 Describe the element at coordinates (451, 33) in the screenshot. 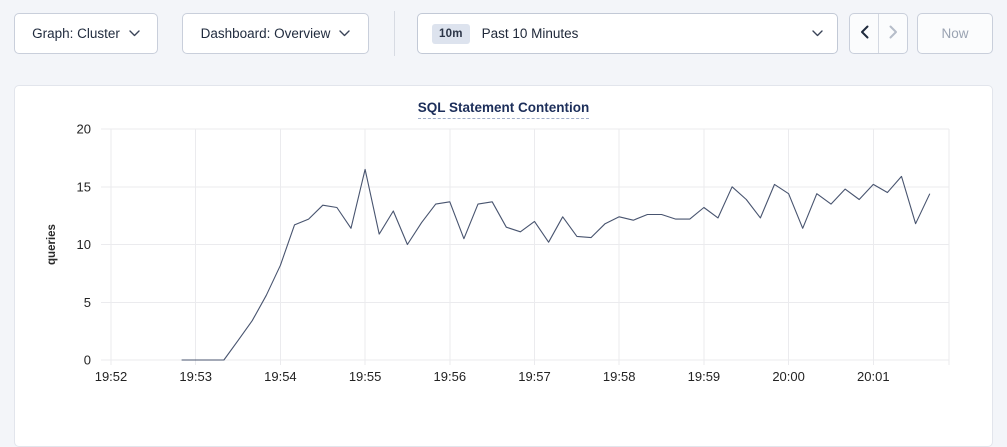

I see `time-range-badge: 10m` at that location.